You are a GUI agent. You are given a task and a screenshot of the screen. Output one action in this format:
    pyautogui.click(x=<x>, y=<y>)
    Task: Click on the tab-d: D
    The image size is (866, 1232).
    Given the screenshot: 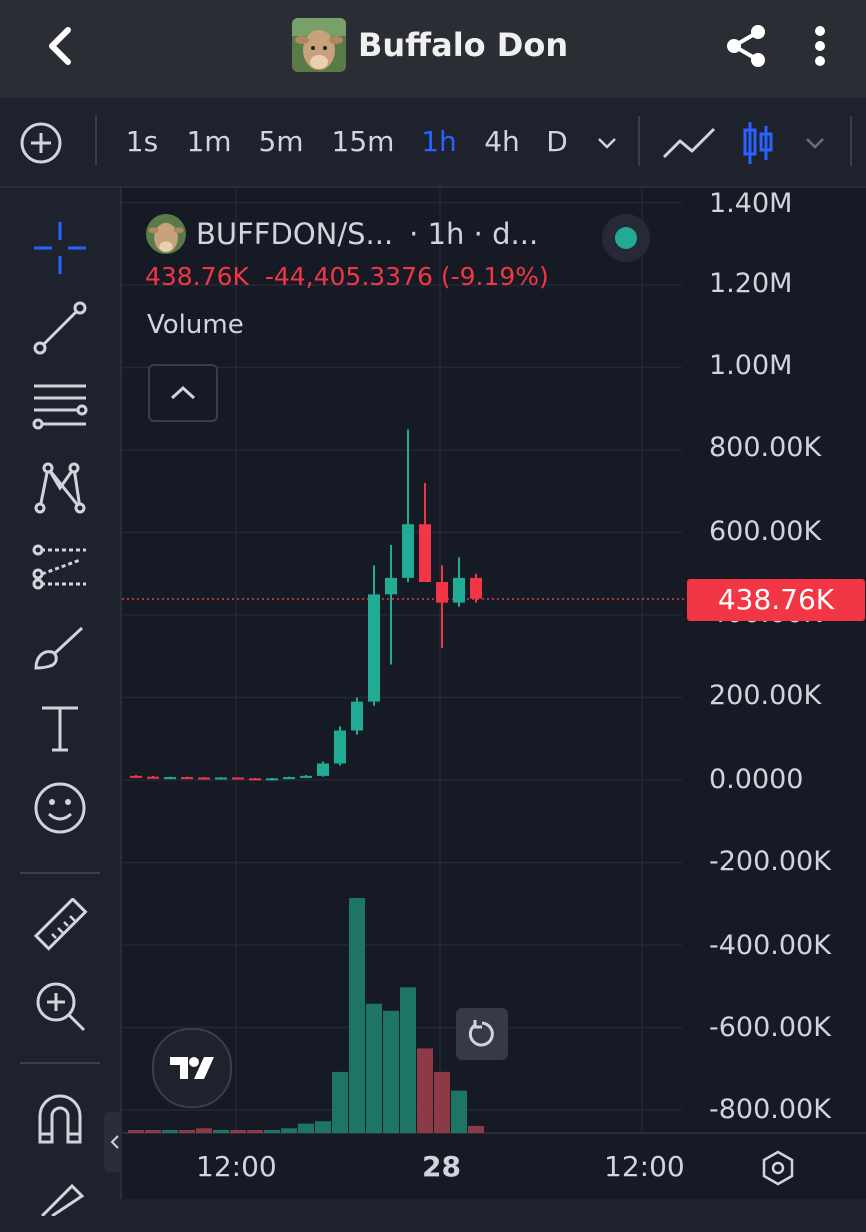 What is the action you would take?
    pyautogui.click(x=557, y=141)
    